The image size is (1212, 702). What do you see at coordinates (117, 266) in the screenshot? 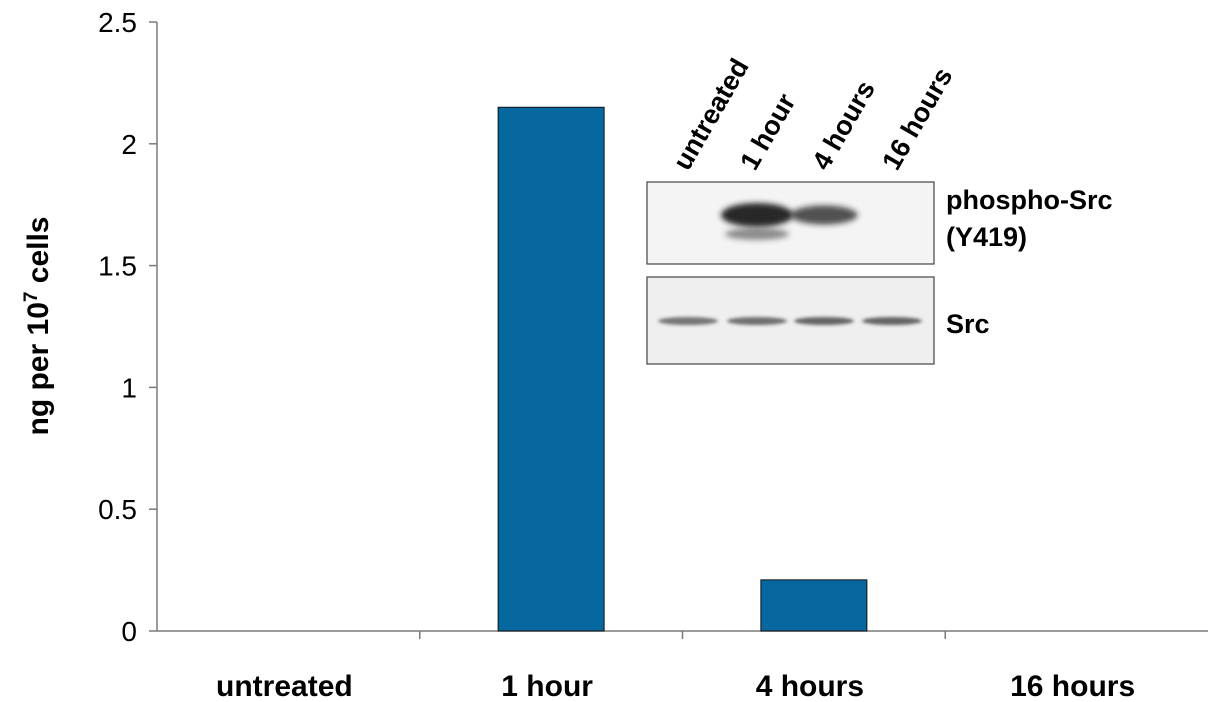
I see `y-tick-label: 1.5` at bounding box center [117, 266].